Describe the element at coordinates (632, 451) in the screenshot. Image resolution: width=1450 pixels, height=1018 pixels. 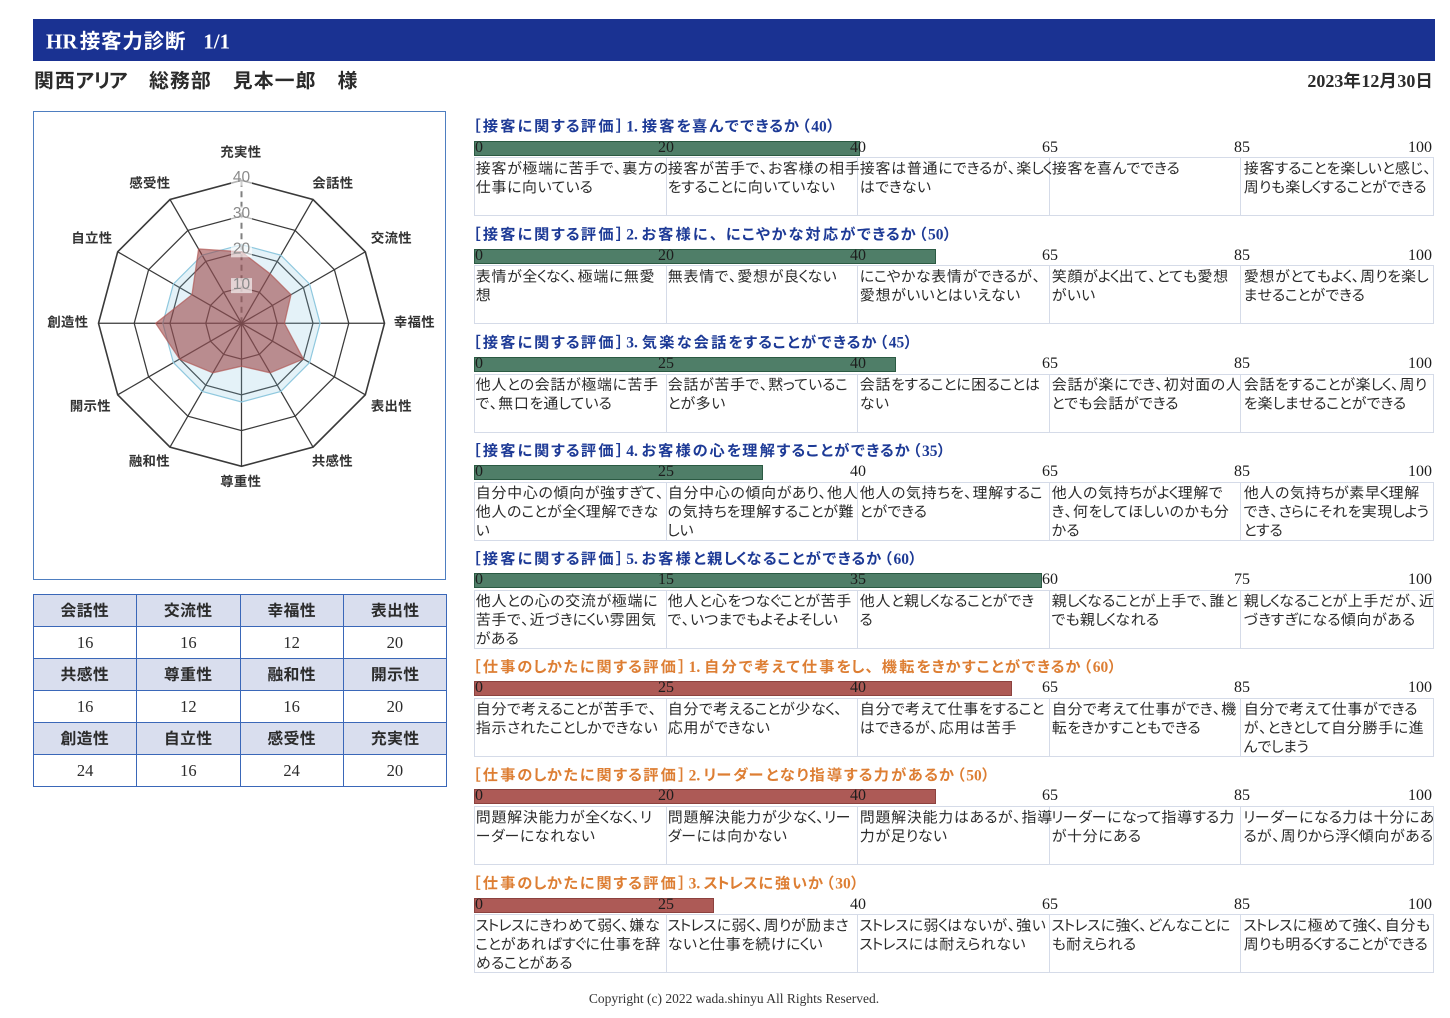
I see `svg-text: 4.` at that location.